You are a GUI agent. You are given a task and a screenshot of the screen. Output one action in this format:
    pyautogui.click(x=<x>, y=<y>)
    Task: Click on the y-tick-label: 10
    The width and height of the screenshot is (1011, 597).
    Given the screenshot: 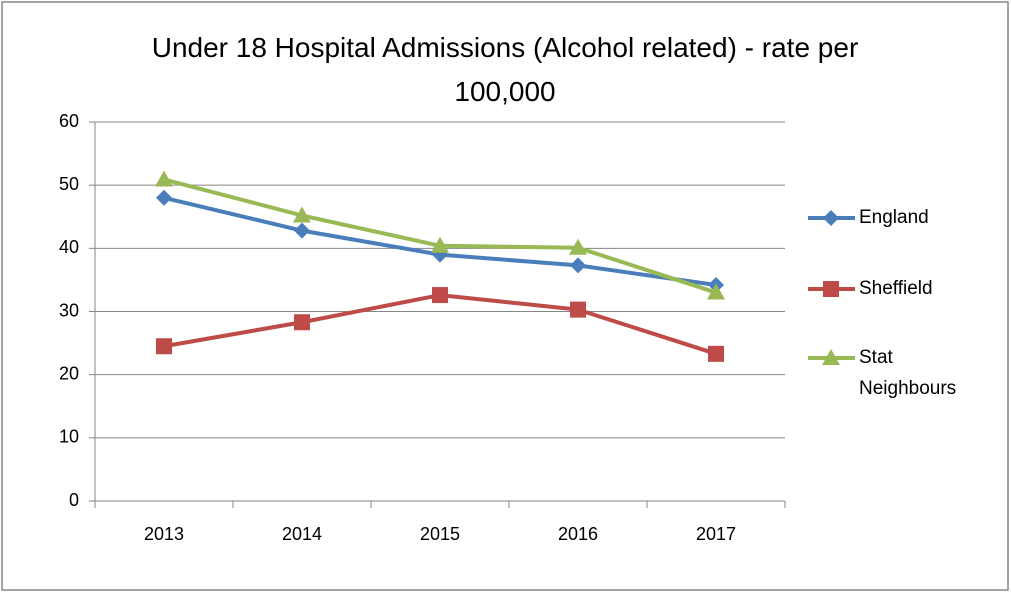 What is the action you would take?
    pyautogui.click(x=69, y=437)
    